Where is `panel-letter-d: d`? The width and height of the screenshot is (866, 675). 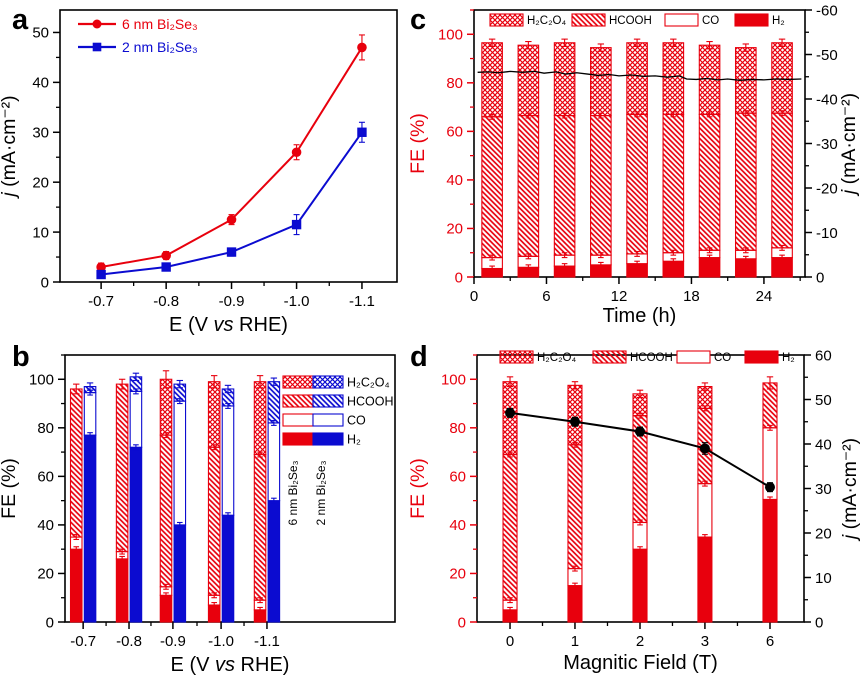
panel-letter-d: d is located at coordinates (419, 357).